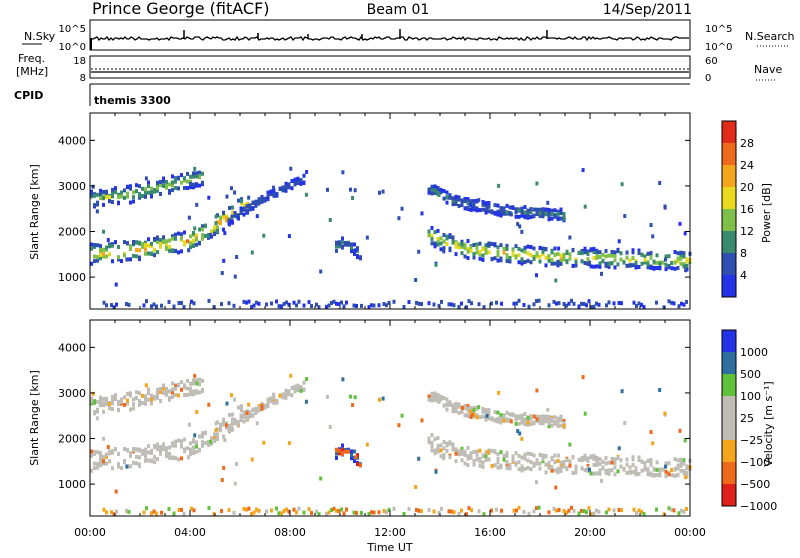 The image size is (800, 558). I want to click on x-tick-label: 12:00, so click(390, 532).